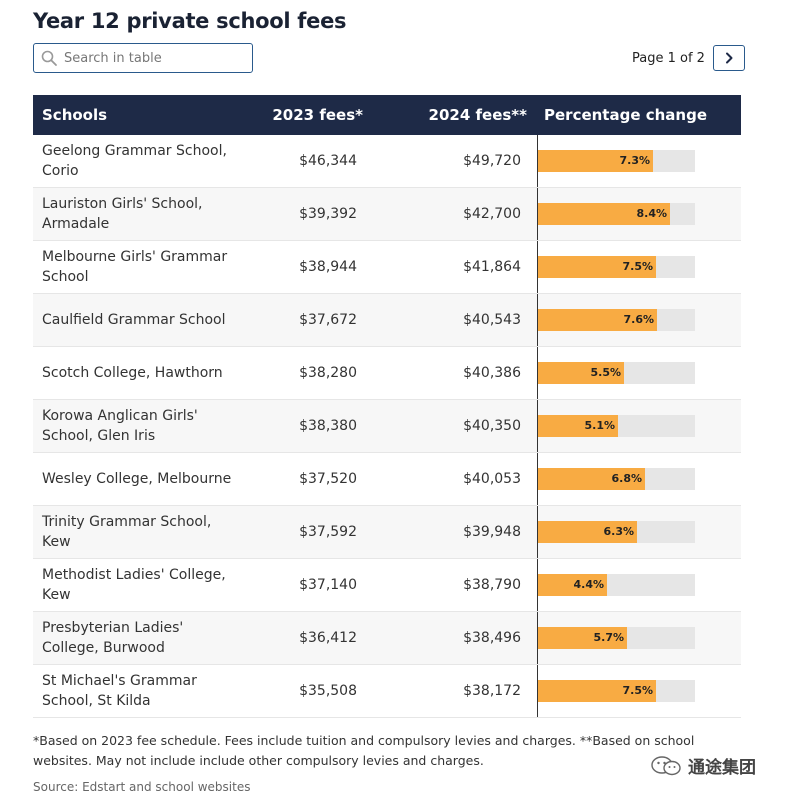  I want to click on watermark: 通途集团, so click(703, 765).